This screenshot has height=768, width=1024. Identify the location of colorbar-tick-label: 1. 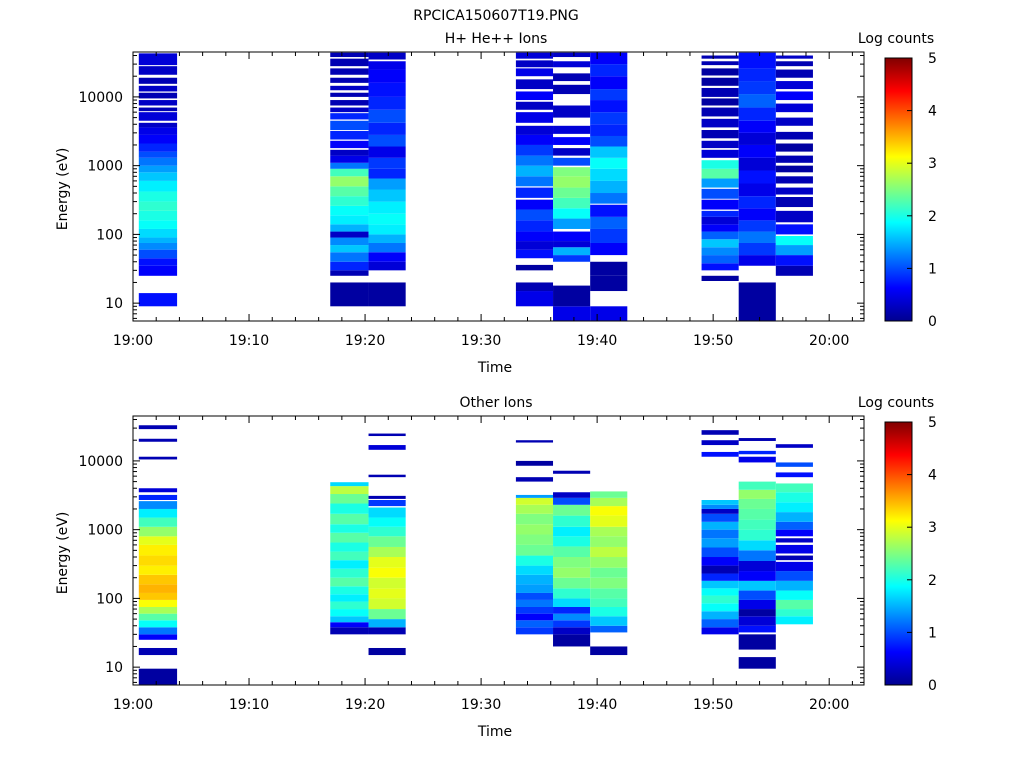
(932, 269).